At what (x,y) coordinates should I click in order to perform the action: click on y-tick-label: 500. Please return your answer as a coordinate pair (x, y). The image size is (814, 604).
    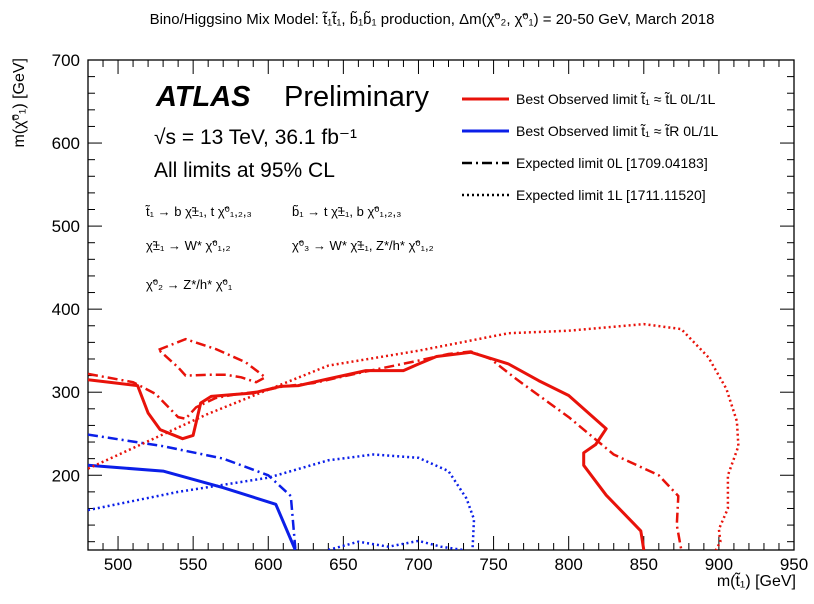
    Looking at the image, I should click on (66, 226).